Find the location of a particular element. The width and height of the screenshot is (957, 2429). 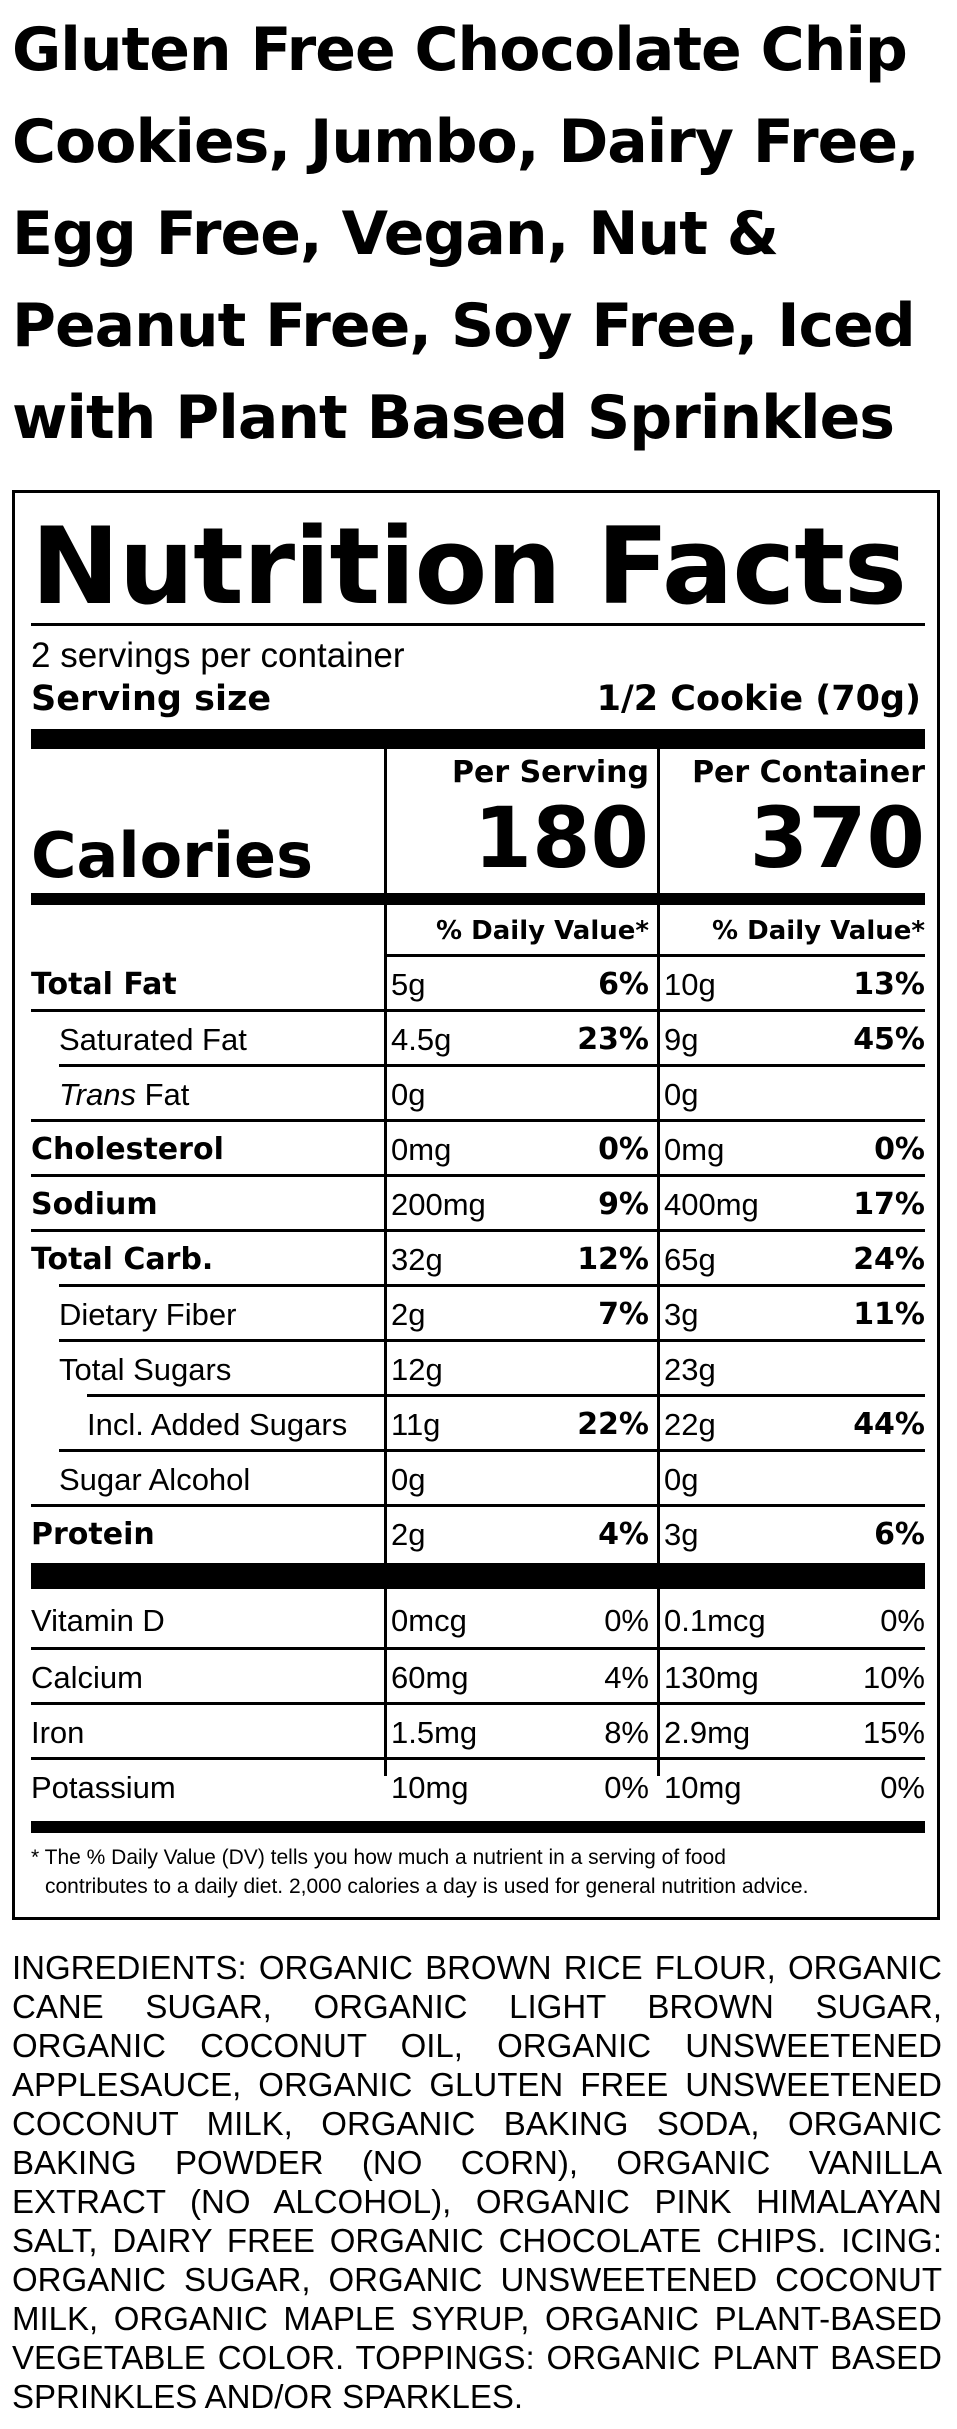

nutrient-row-sodium: Sodium 200mg 9% 400mg 17% is located at coordinates (476, 1204).